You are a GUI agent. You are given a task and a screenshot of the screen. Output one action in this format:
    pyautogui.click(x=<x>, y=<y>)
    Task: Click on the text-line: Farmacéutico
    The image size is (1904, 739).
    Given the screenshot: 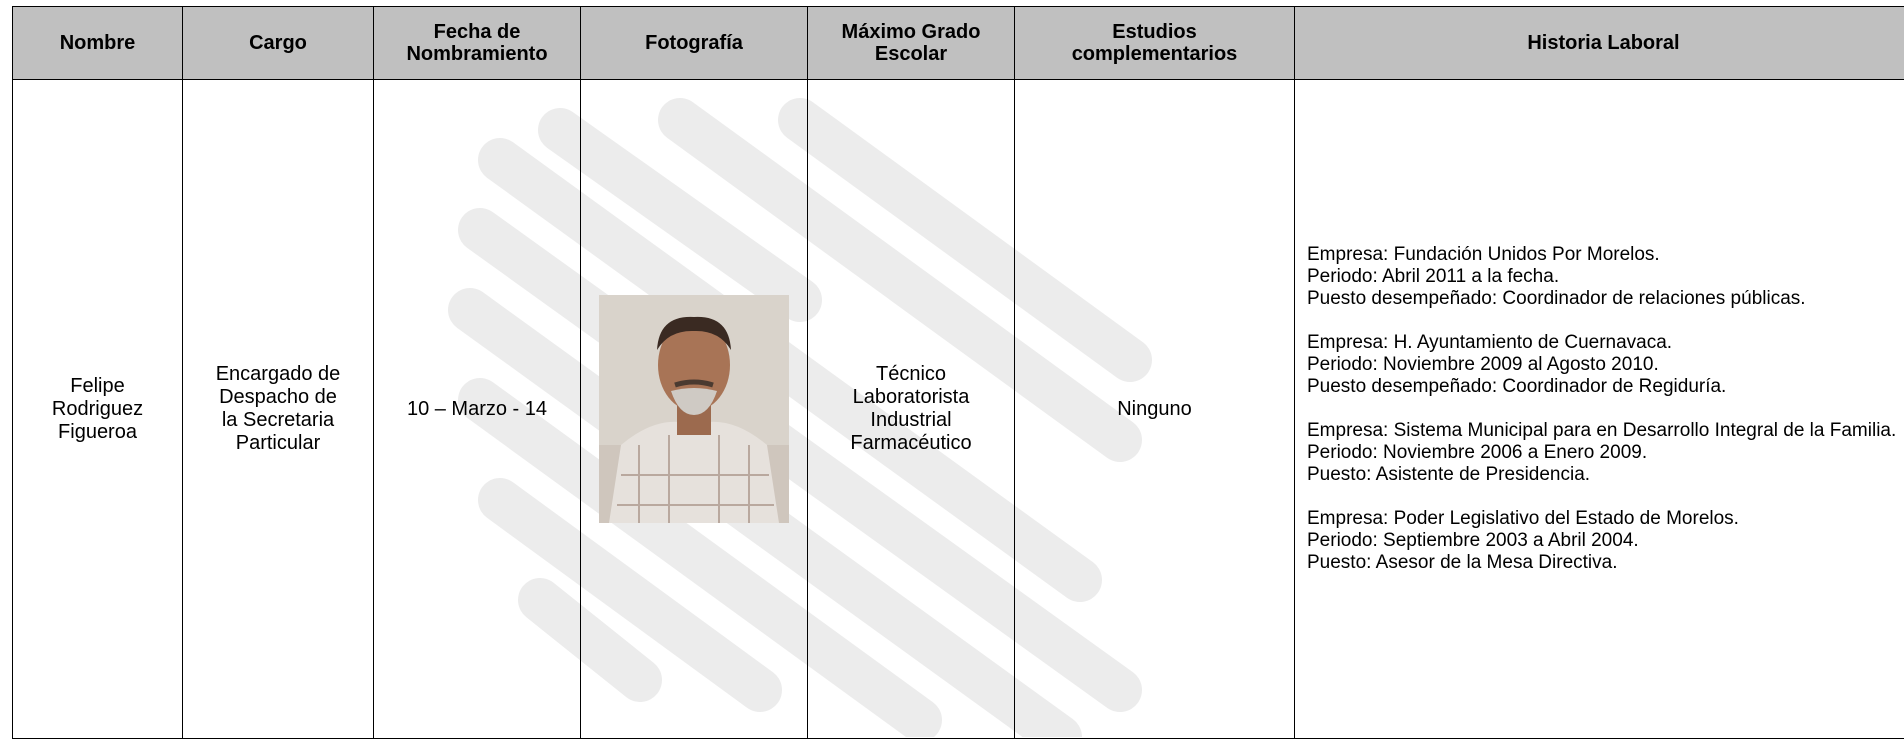 What is the action you would take?
    pyautogui.click(x=910, y=443)
    